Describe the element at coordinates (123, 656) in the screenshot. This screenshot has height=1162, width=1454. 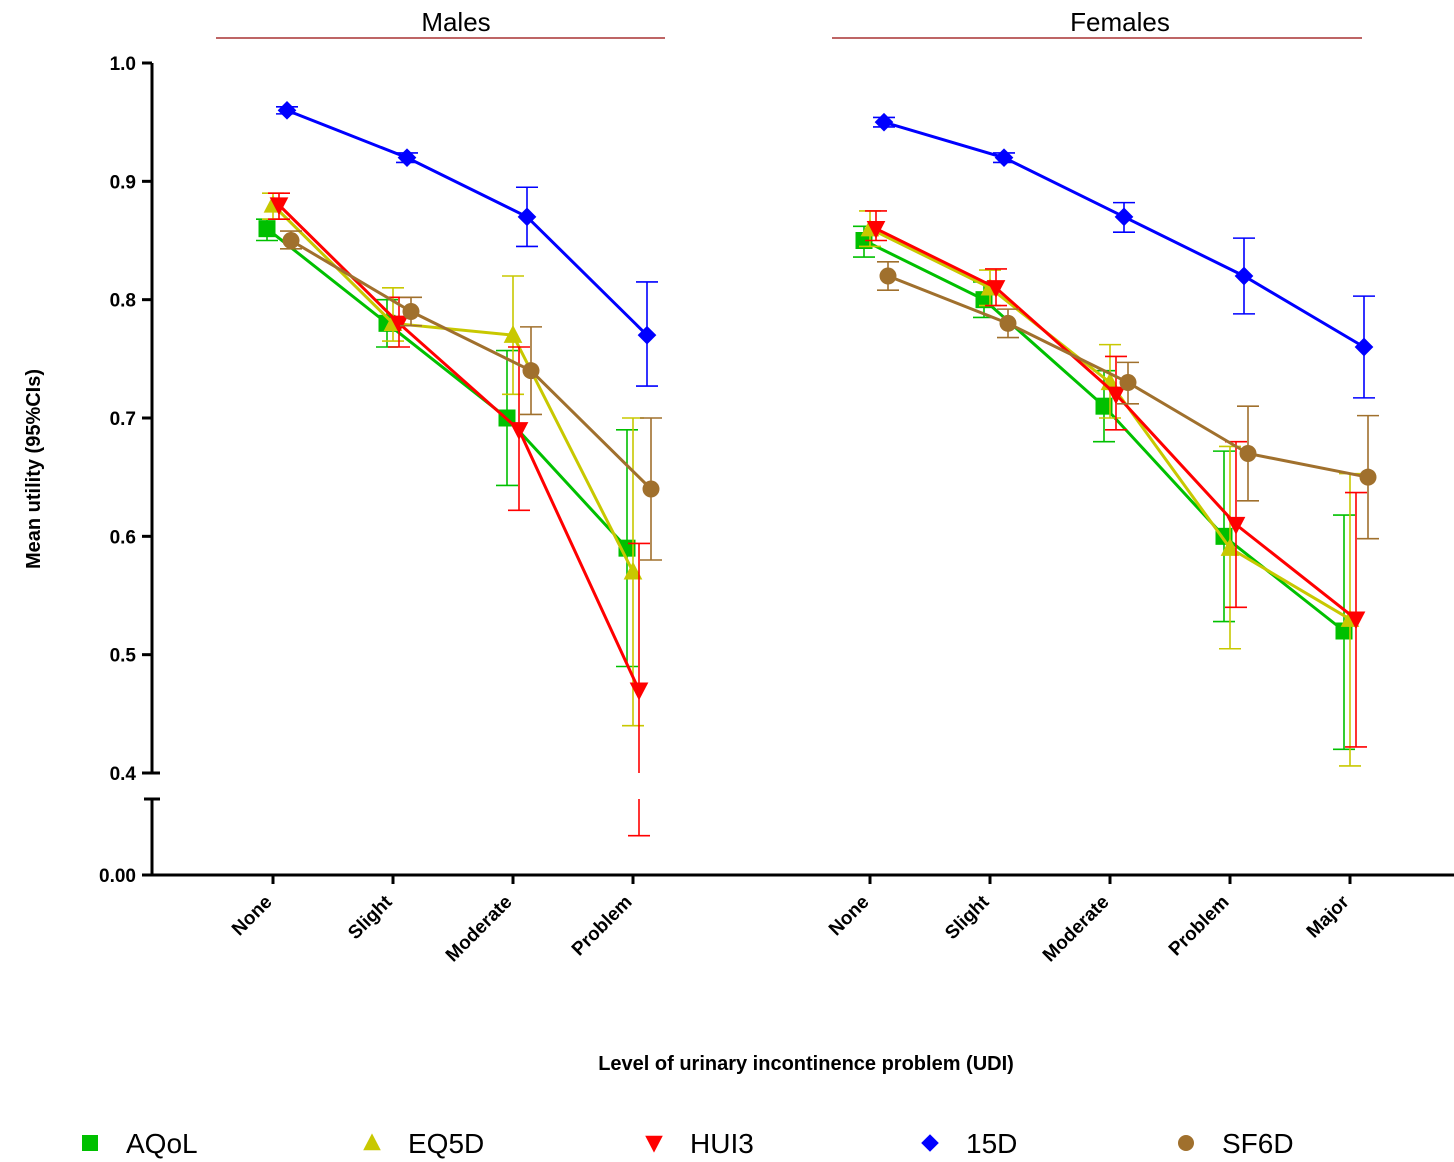
I see `y-tick-label: 0.5` at that location.